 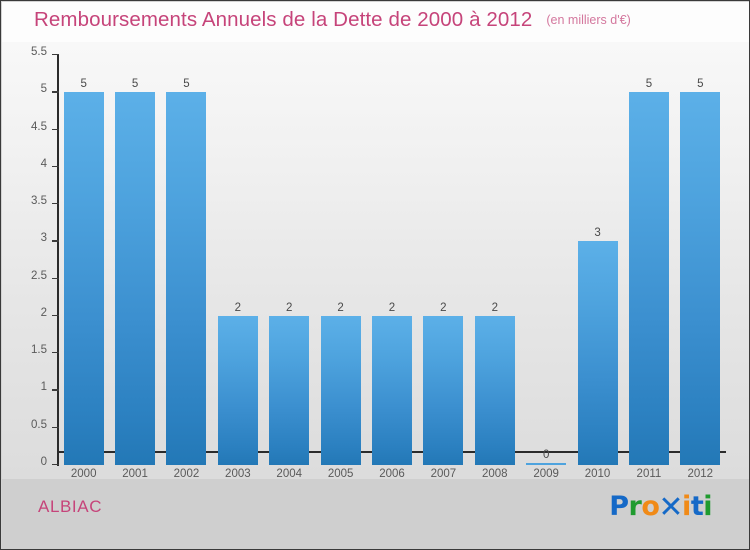 I want to click on bar-group: 2 2006, so click(x=392, y=267).